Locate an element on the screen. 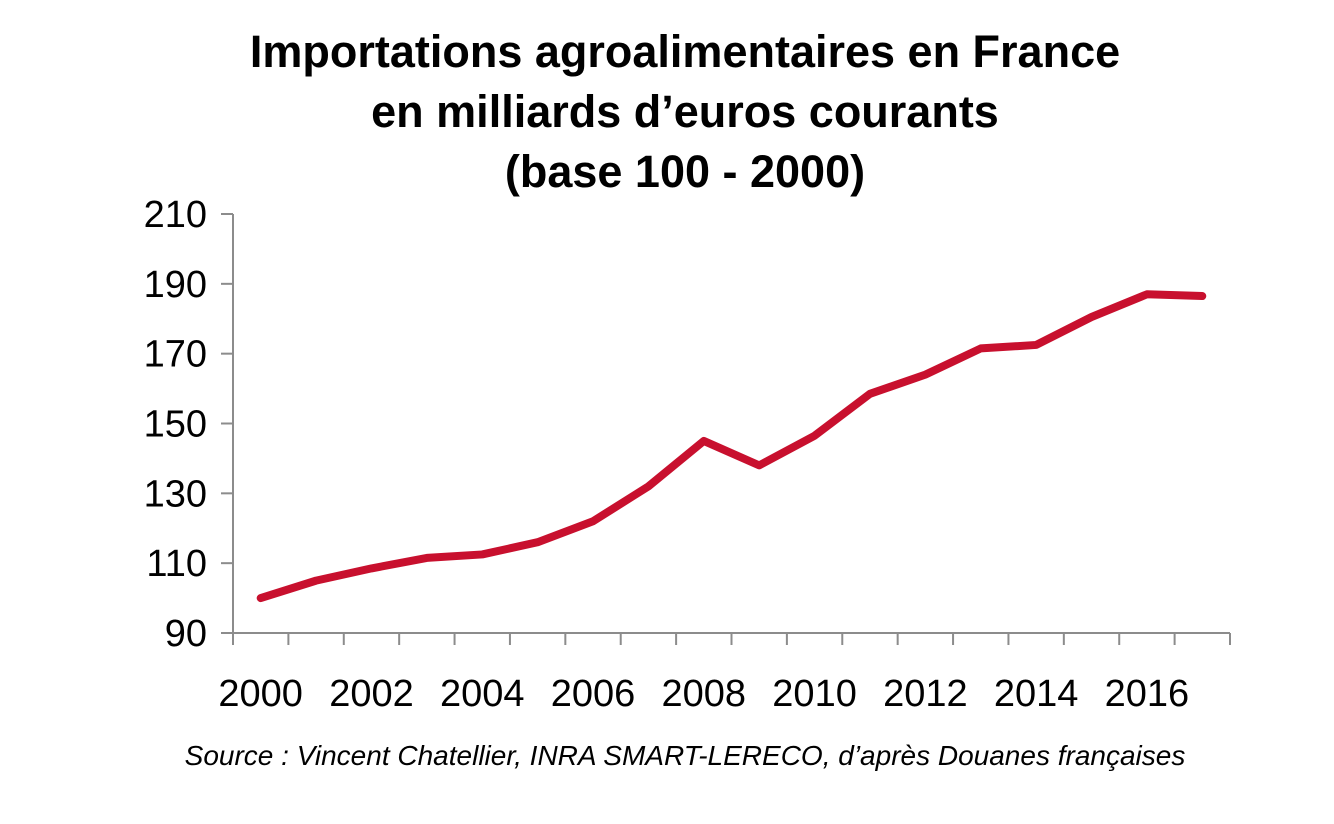 The height and width of the screenshot is (824, 1334). y-tick-label: 90 is located at coordinates (186, 634).